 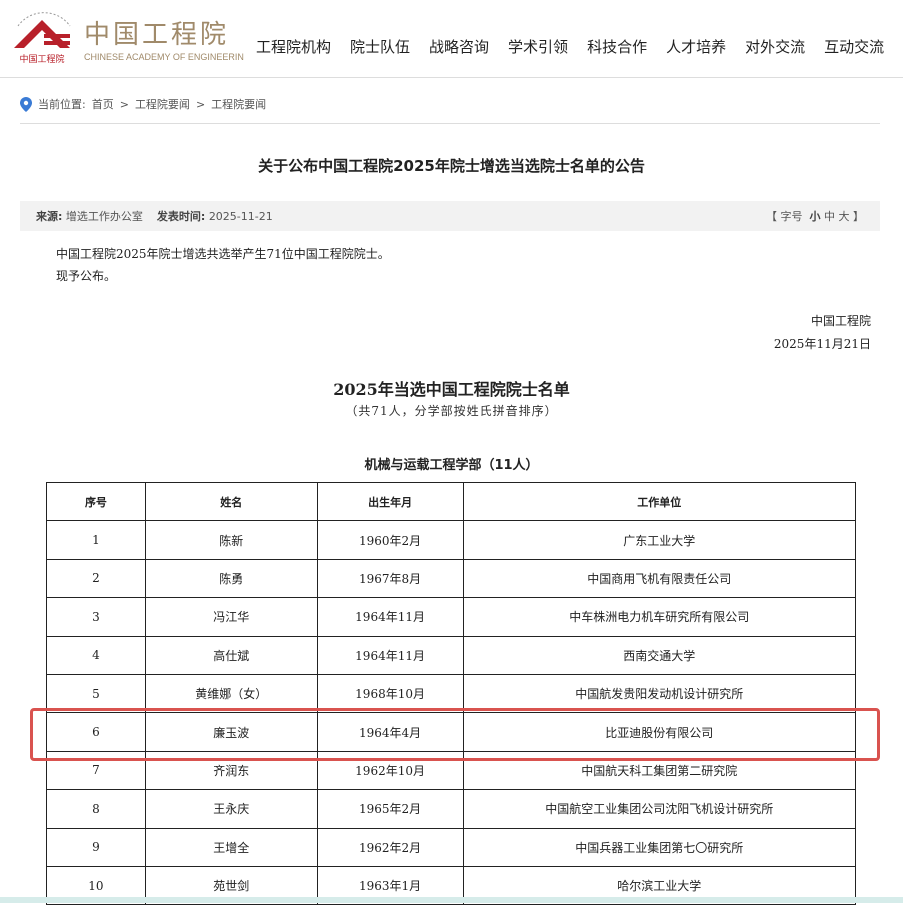 What do you see at coordinates (451, 389) in the screenshot?
I see `list-title: 2025年当选中国工程院院士名单` at bounding box center [451, 389].